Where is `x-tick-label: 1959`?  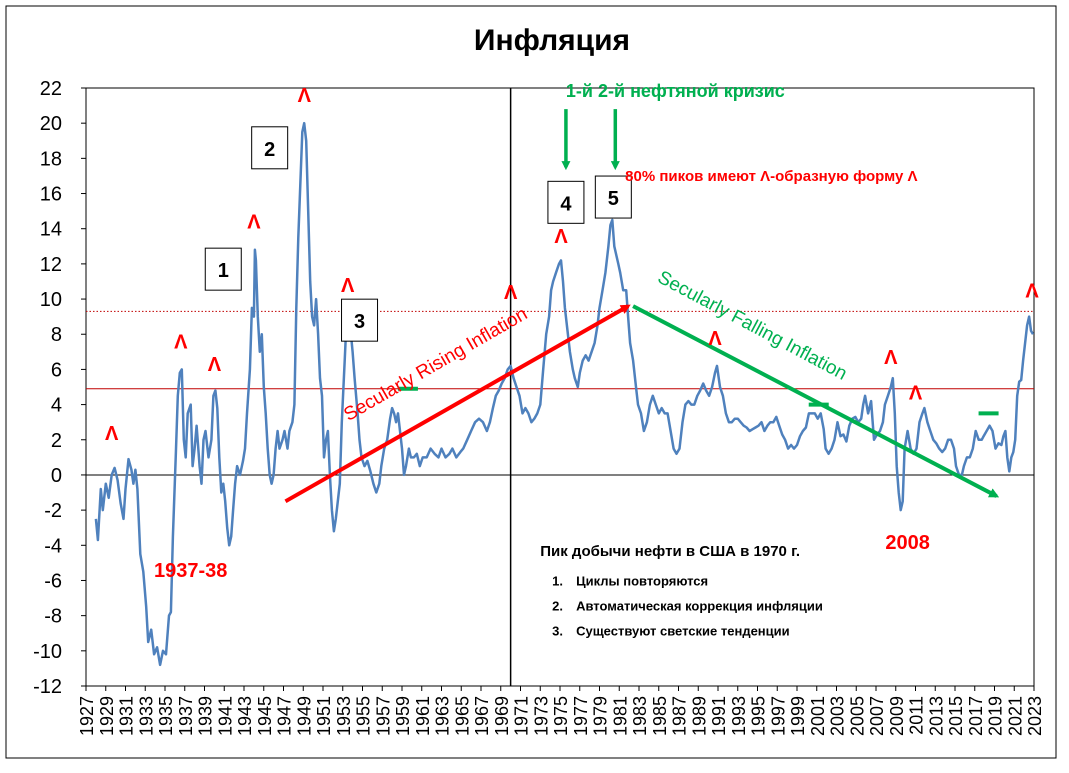
x-tick-label: 1959 is located at coordinates (403, 716).